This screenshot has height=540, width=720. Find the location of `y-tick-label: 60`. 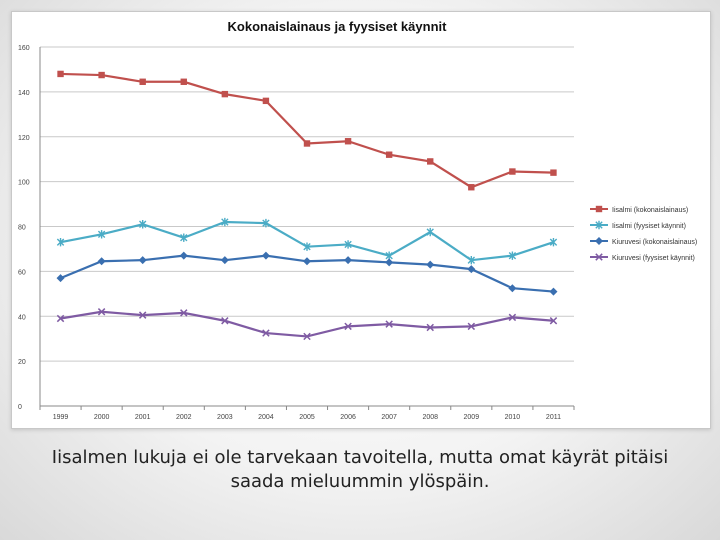

y-tick-label: 60 is located at coordinates (22, 272).